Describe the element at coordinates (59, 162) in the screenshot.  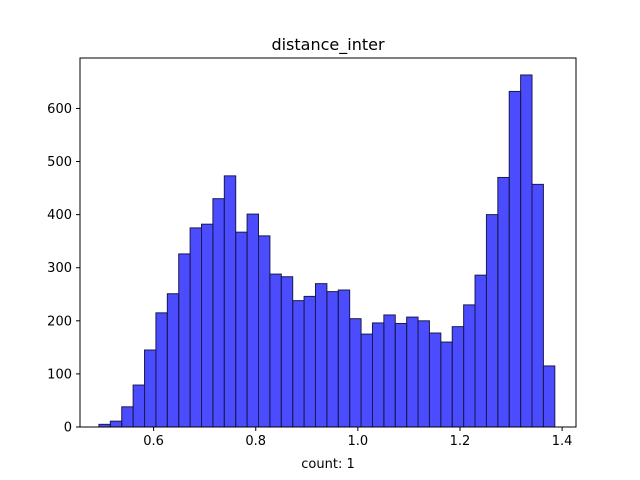
I see `y-tick-label: 500` at that location.